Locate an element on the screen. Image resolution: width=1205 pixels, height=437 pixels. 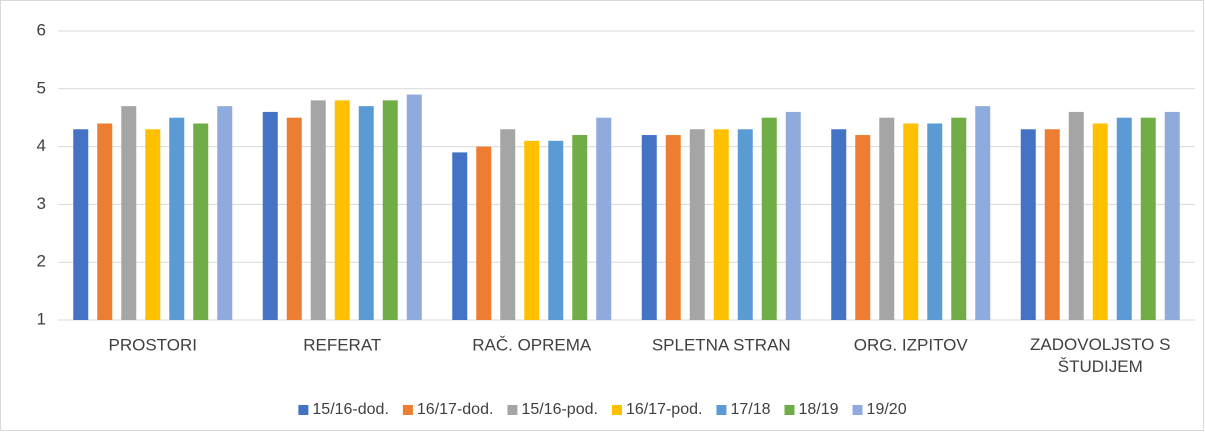
legend-label: 16/17-dod. is located at coordinates (455, 409).